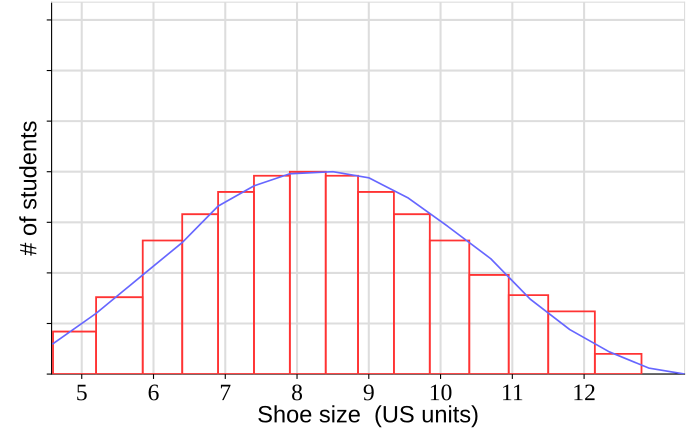  Describe the element at coordinates (512, 392) in the screenshot. I see `x-tick-label: 11` at that location.